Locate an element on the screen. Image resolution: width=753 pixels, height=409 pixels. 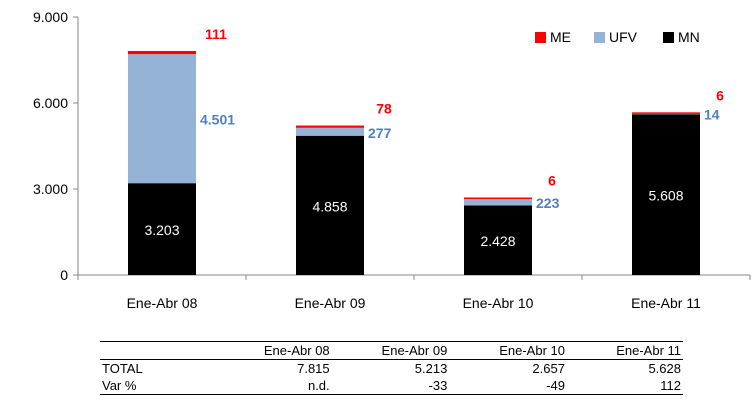
table-cell: 112 is located at coordinates (624, 386).